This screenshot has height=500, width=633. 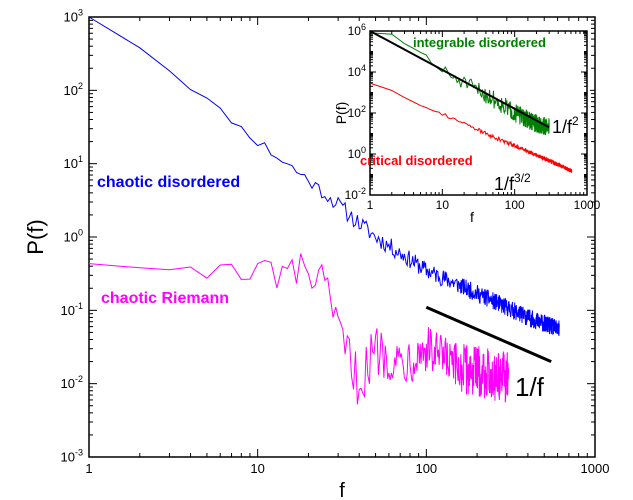 I want to click on inset-x-axis: 1 10 100 1000, so click(x=484, y=121).